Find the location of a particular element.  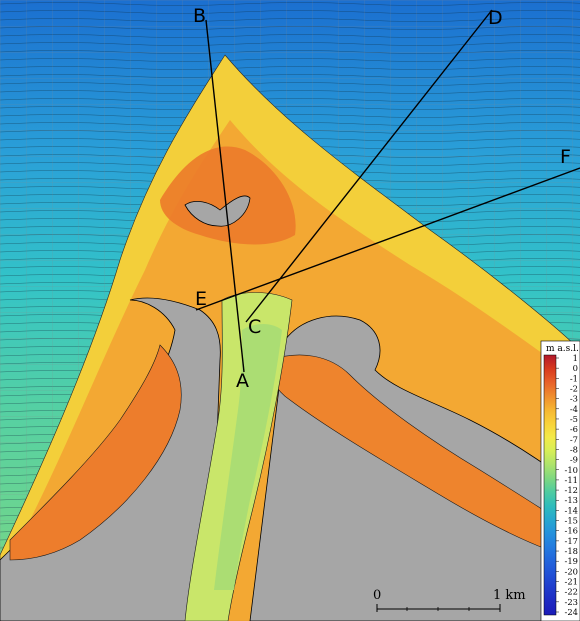

legend-tick-label: -14 is located at coordinates (572, 510).